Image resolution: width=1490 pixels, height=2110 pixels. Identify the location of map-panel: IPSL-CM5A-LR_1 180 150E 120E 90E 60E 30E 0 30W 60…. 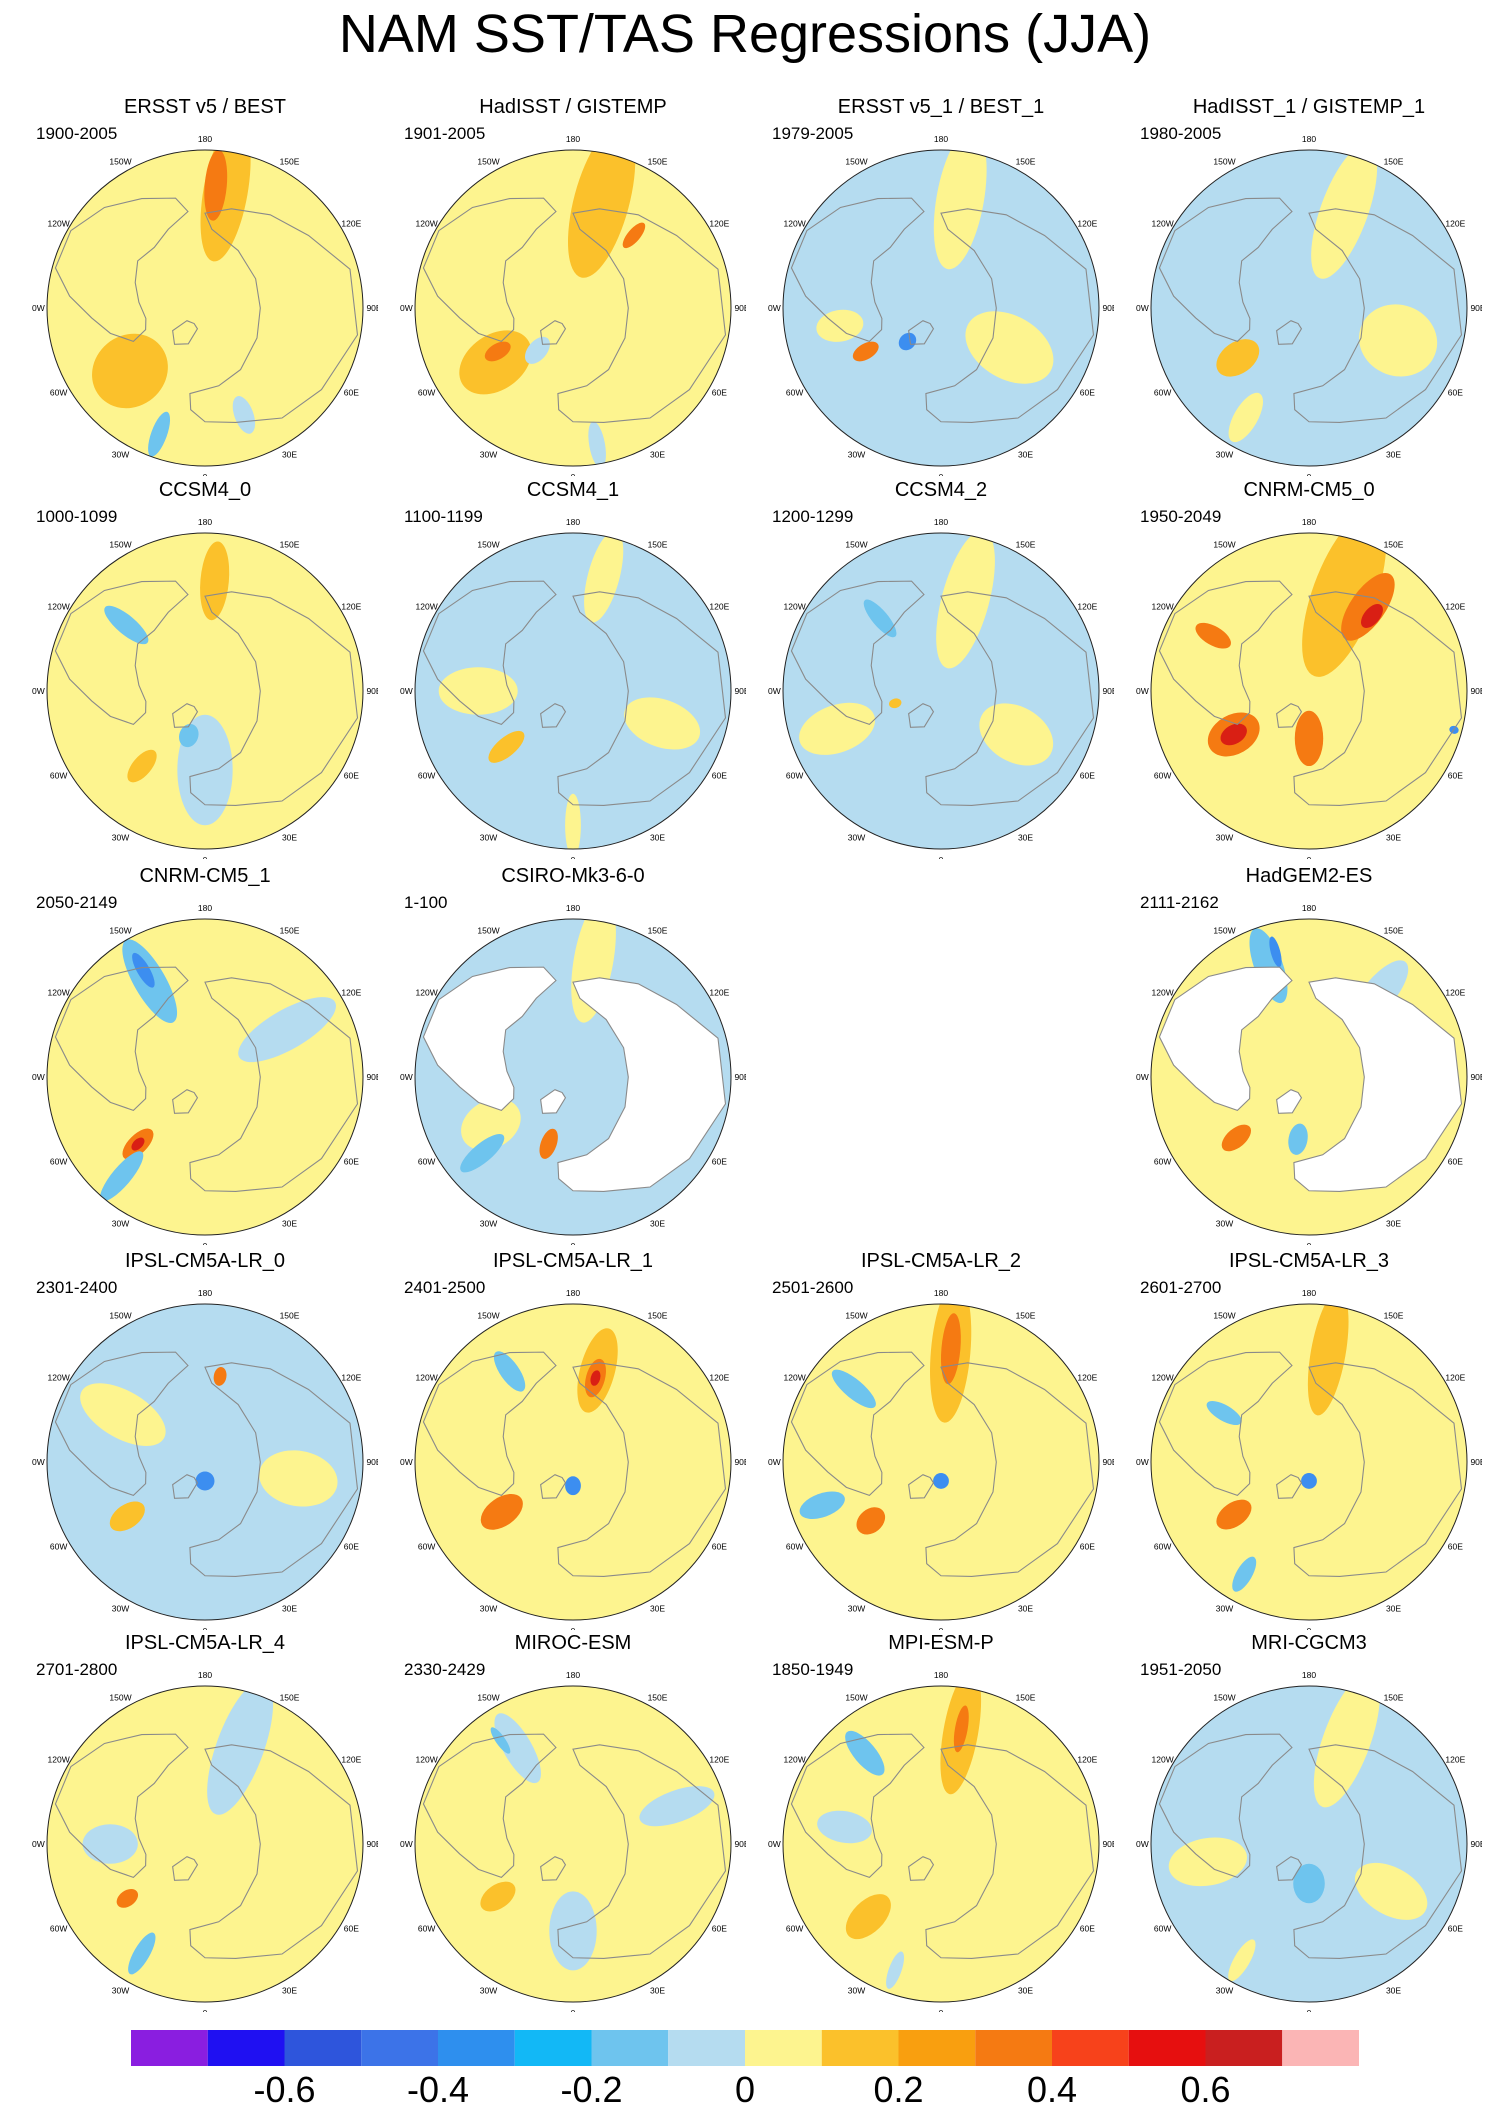
(573, 1440).